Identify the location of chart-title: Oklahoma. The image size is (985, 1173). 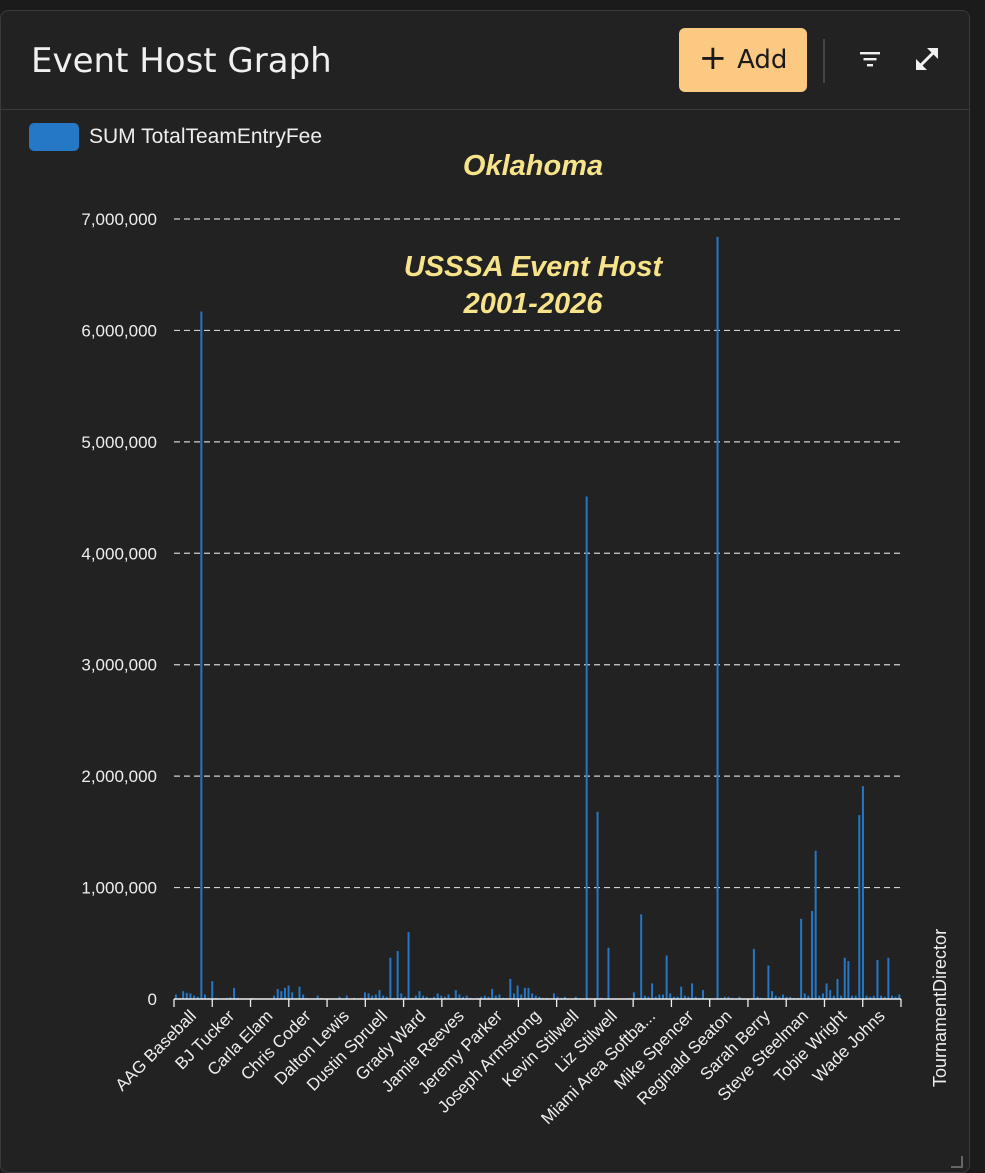
(533, 166).